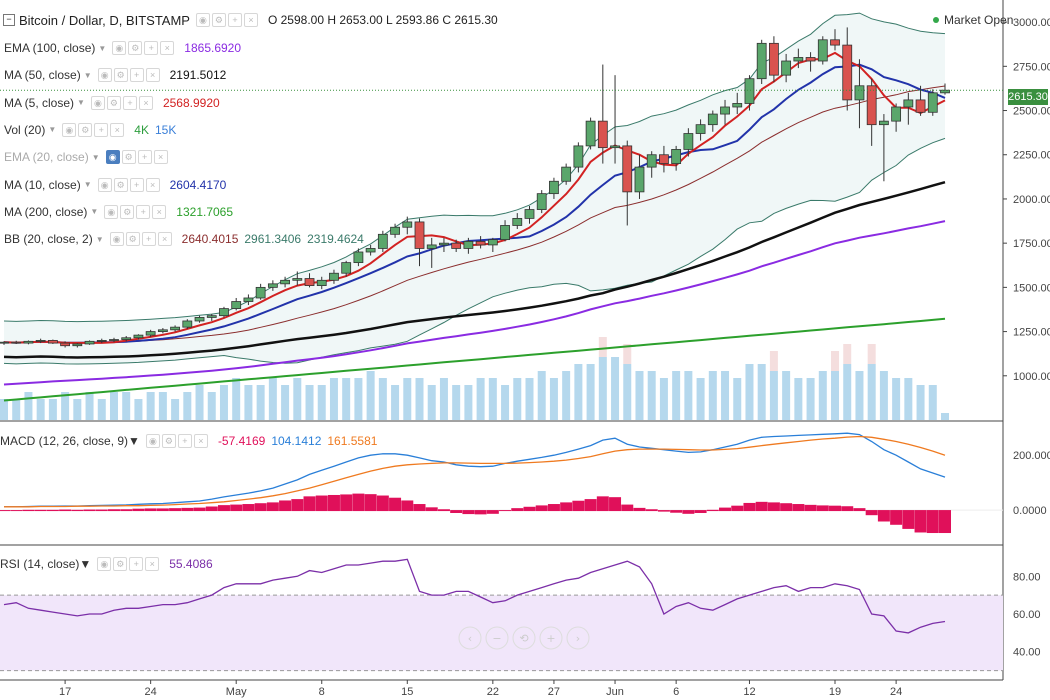 The width and height of the screenshot is (1050, 700). I want to click on indicator-row: Vol (20) ▼ ◉ ⚙ + × 4K 15K, so click(91, 130).